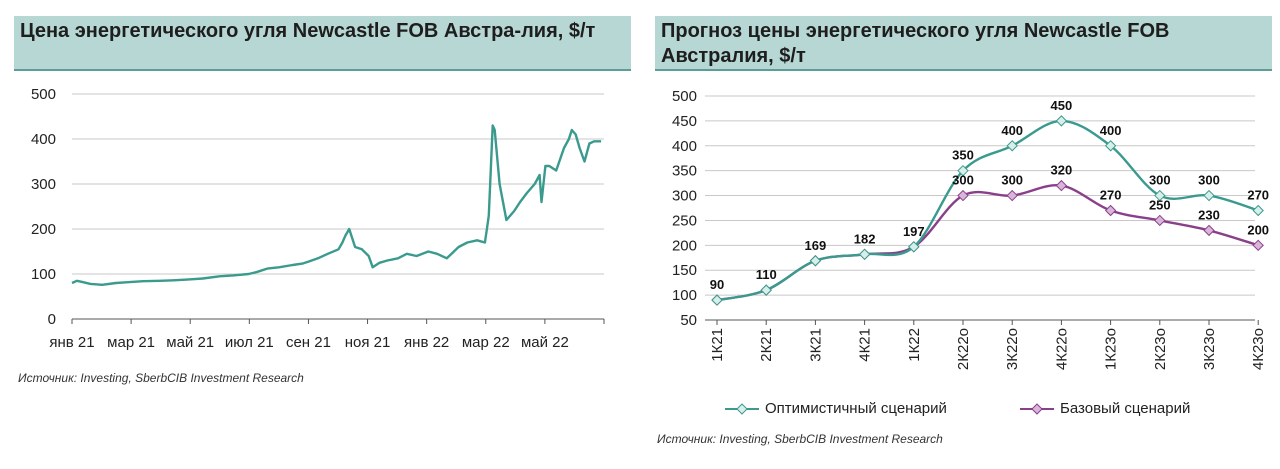 The width and height of the screenshot is (1280, 469). I want to click on data-label-optimistic: 197, so click(914, 231).